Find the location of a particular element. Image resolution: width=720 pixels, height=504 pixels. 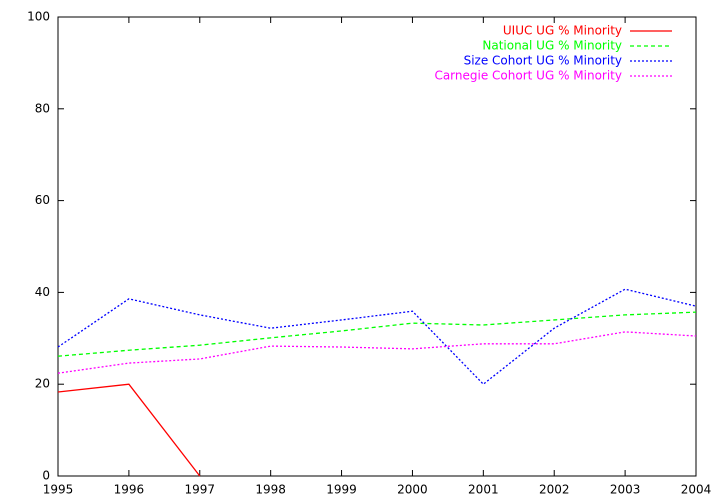

x-tick-label: 2004 is located at coordinates (696, 490).